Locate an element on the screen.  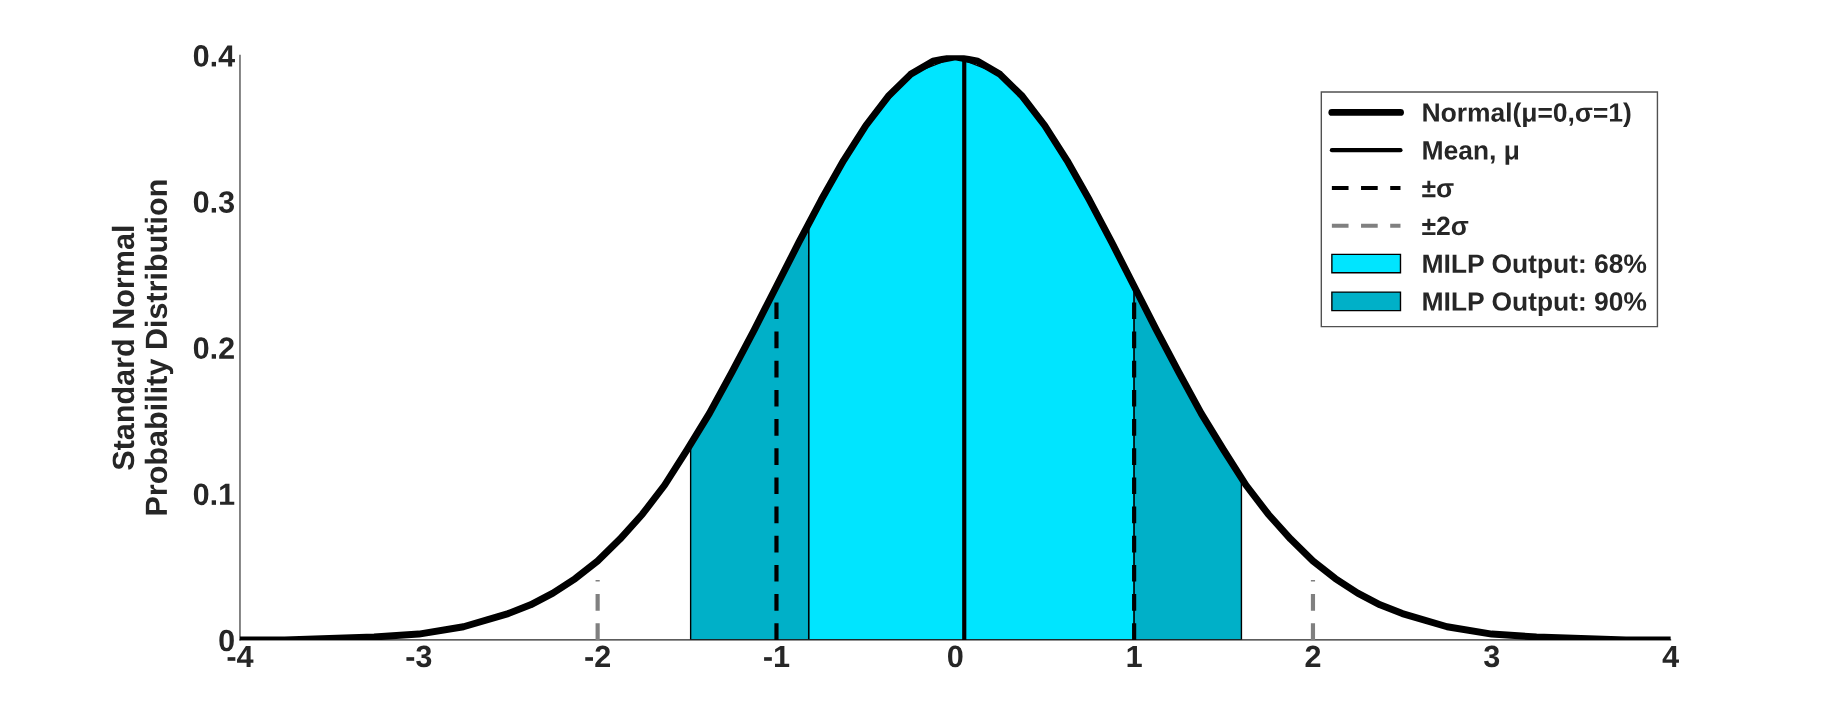
y-axis-title: Standard Normal Probability Distribution is located at coordinates (142, 347).